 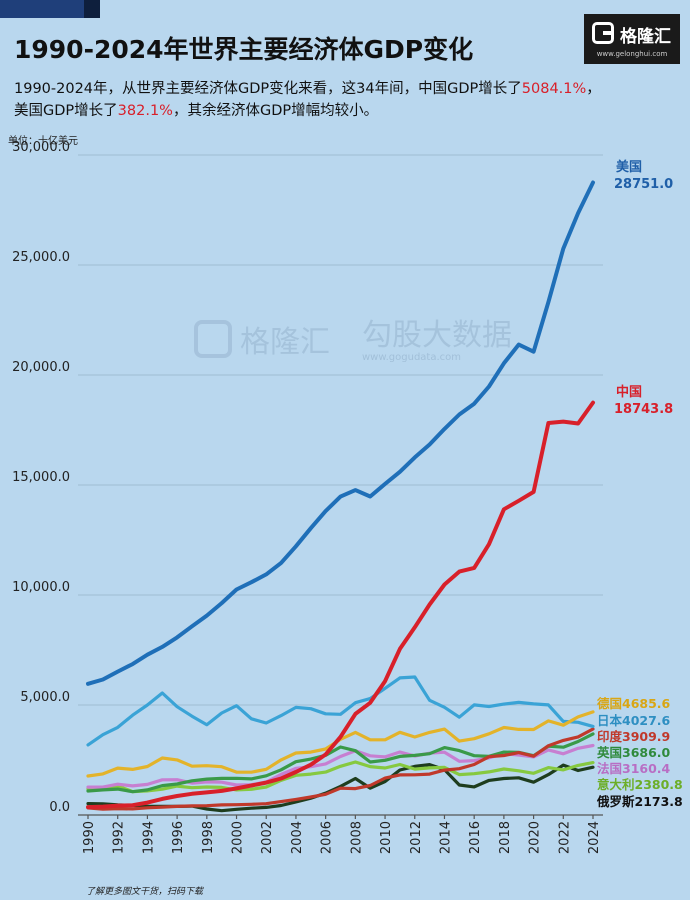 What do you see at coordinates (327, 837) in the screenshot?
I see `x-tick-label: 2006` at bounding box center [327, 837].